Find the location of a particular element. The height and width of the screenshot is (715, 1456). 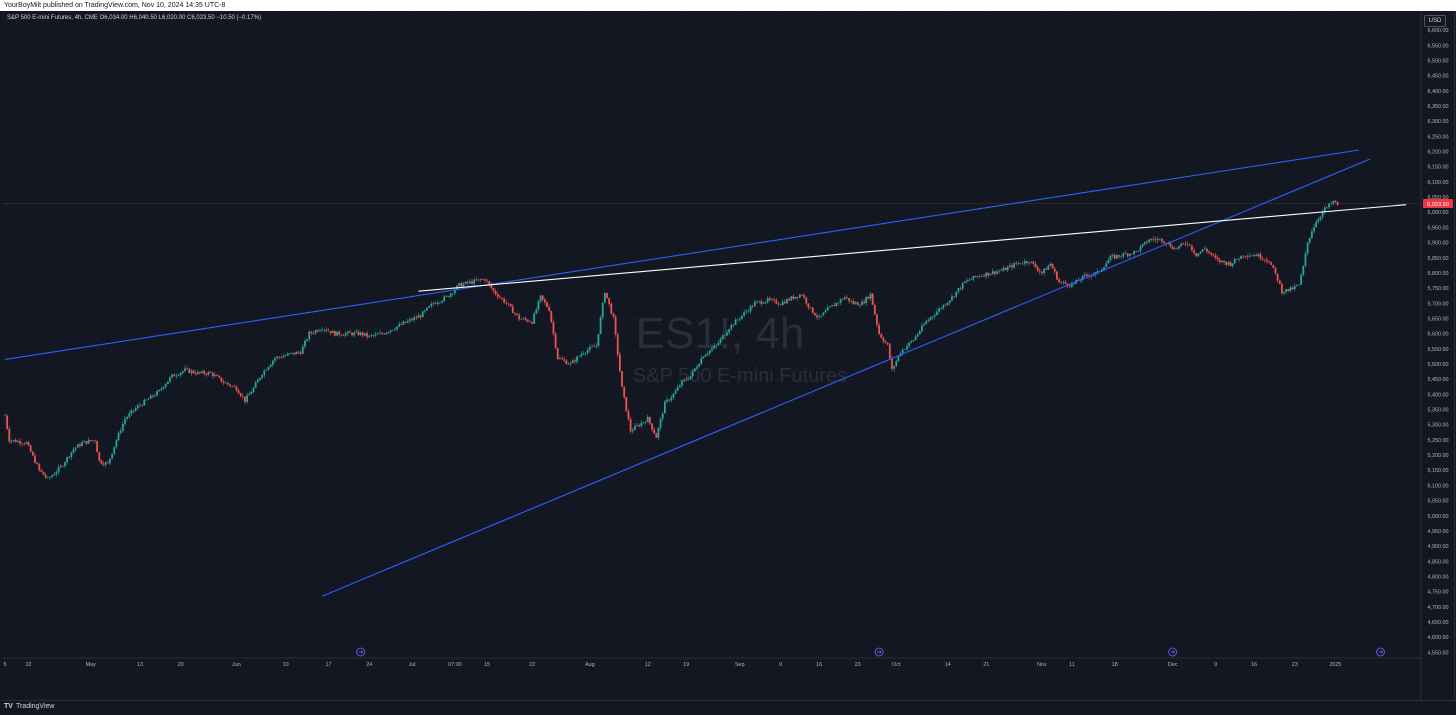

price-tick-label: 5,700.00 is located at coordinates (1438, 304).